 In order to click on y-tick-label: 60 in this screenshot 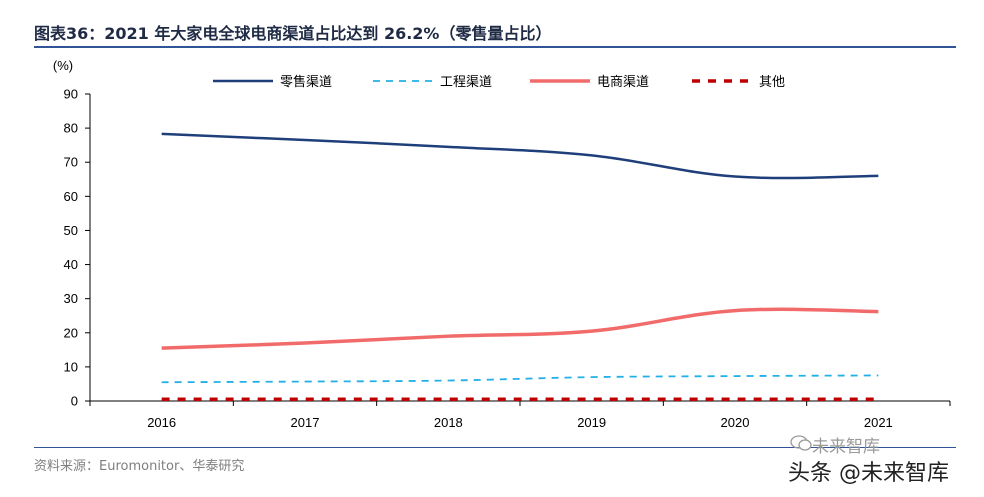, I will do `click(71, 196)`.